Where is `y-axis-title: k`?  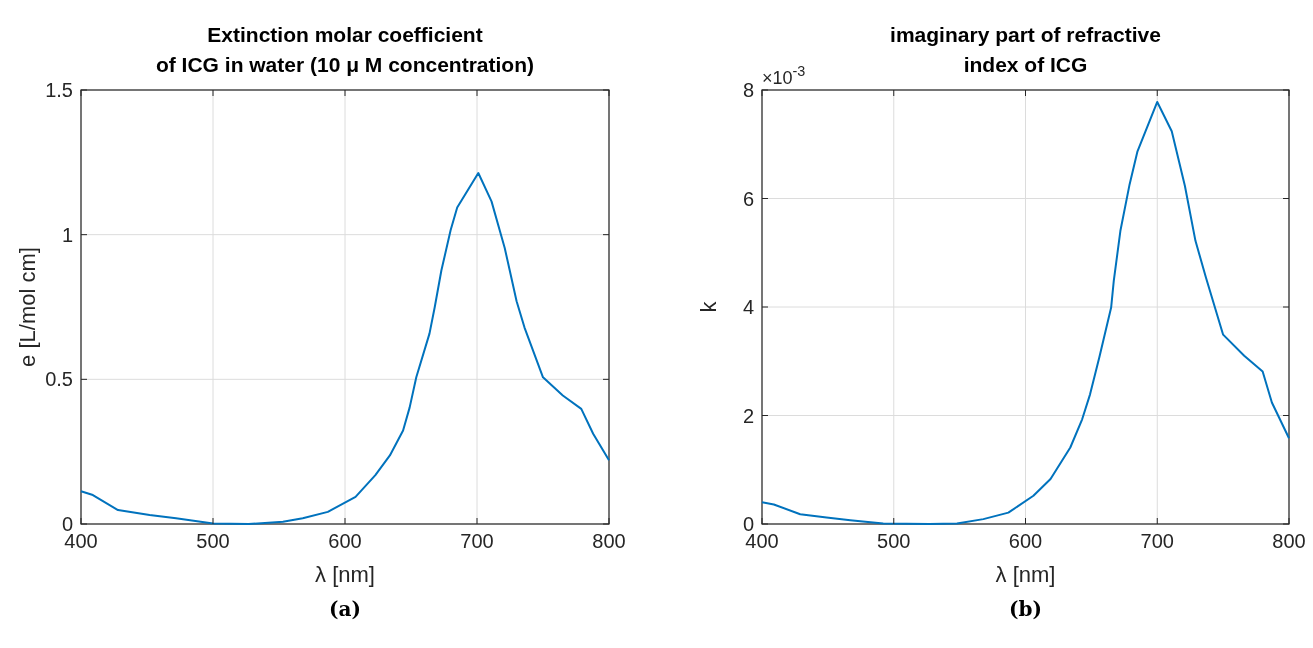 y-axis-title: k is located at coordinates (708, 306).